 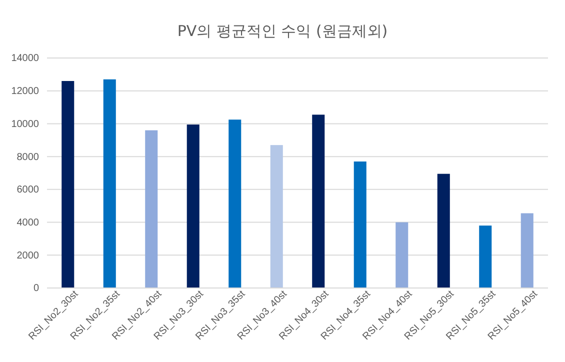 What do you see at coordinates (25, 124) in the screenshot?
I see `y-tick-label: 10000` at bounding box center [25, 124].